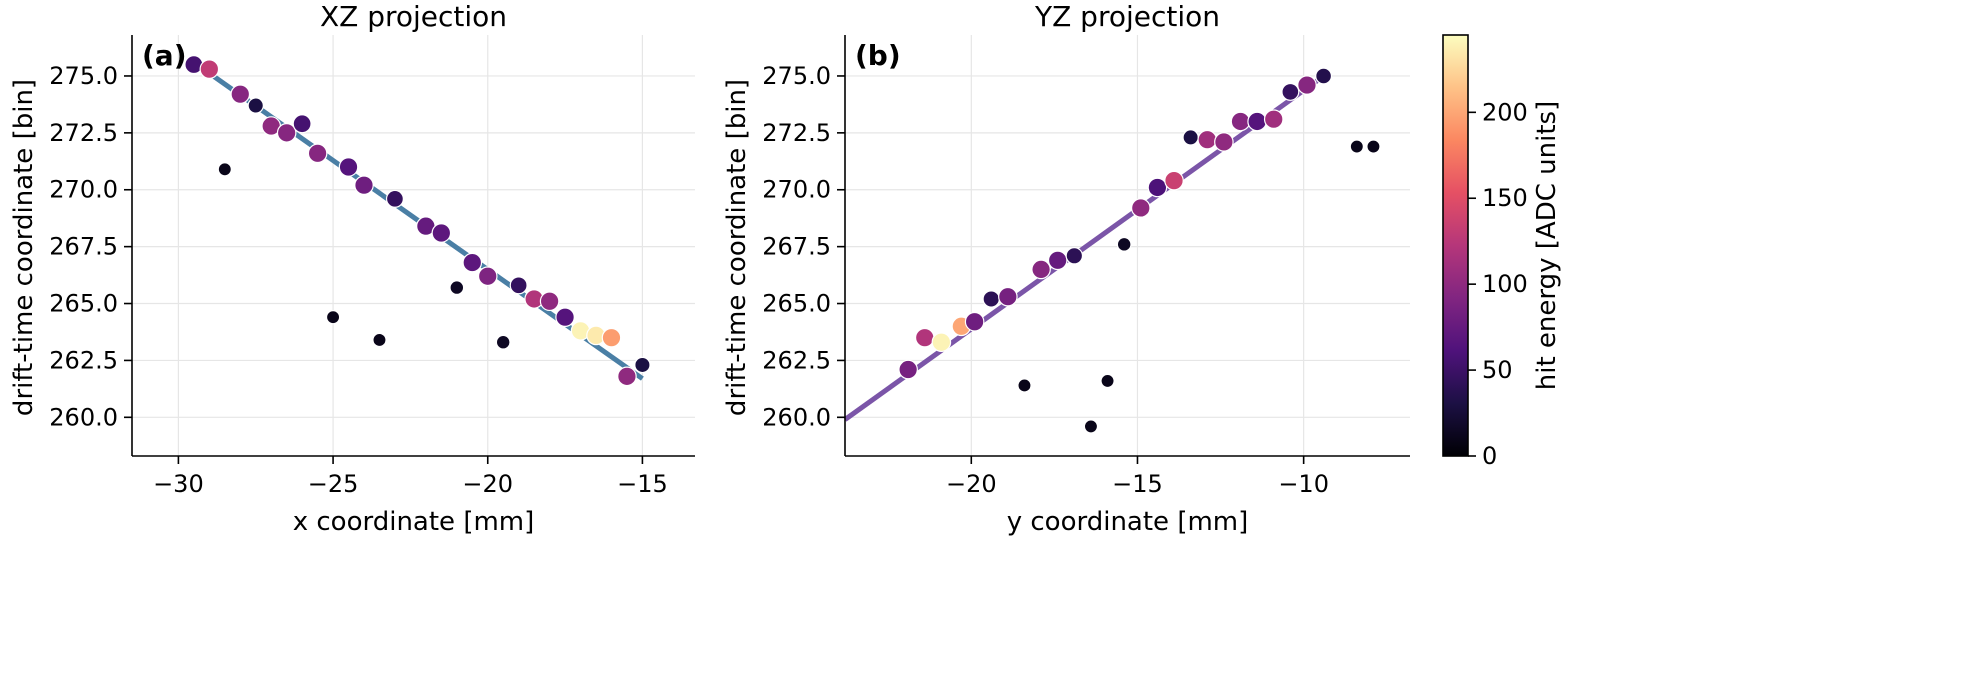 The image size is (1973, 683). Describe the element at coordinates (1497, 370) in the screenshot. I see `colorbar-tick-label: 50` at that location.